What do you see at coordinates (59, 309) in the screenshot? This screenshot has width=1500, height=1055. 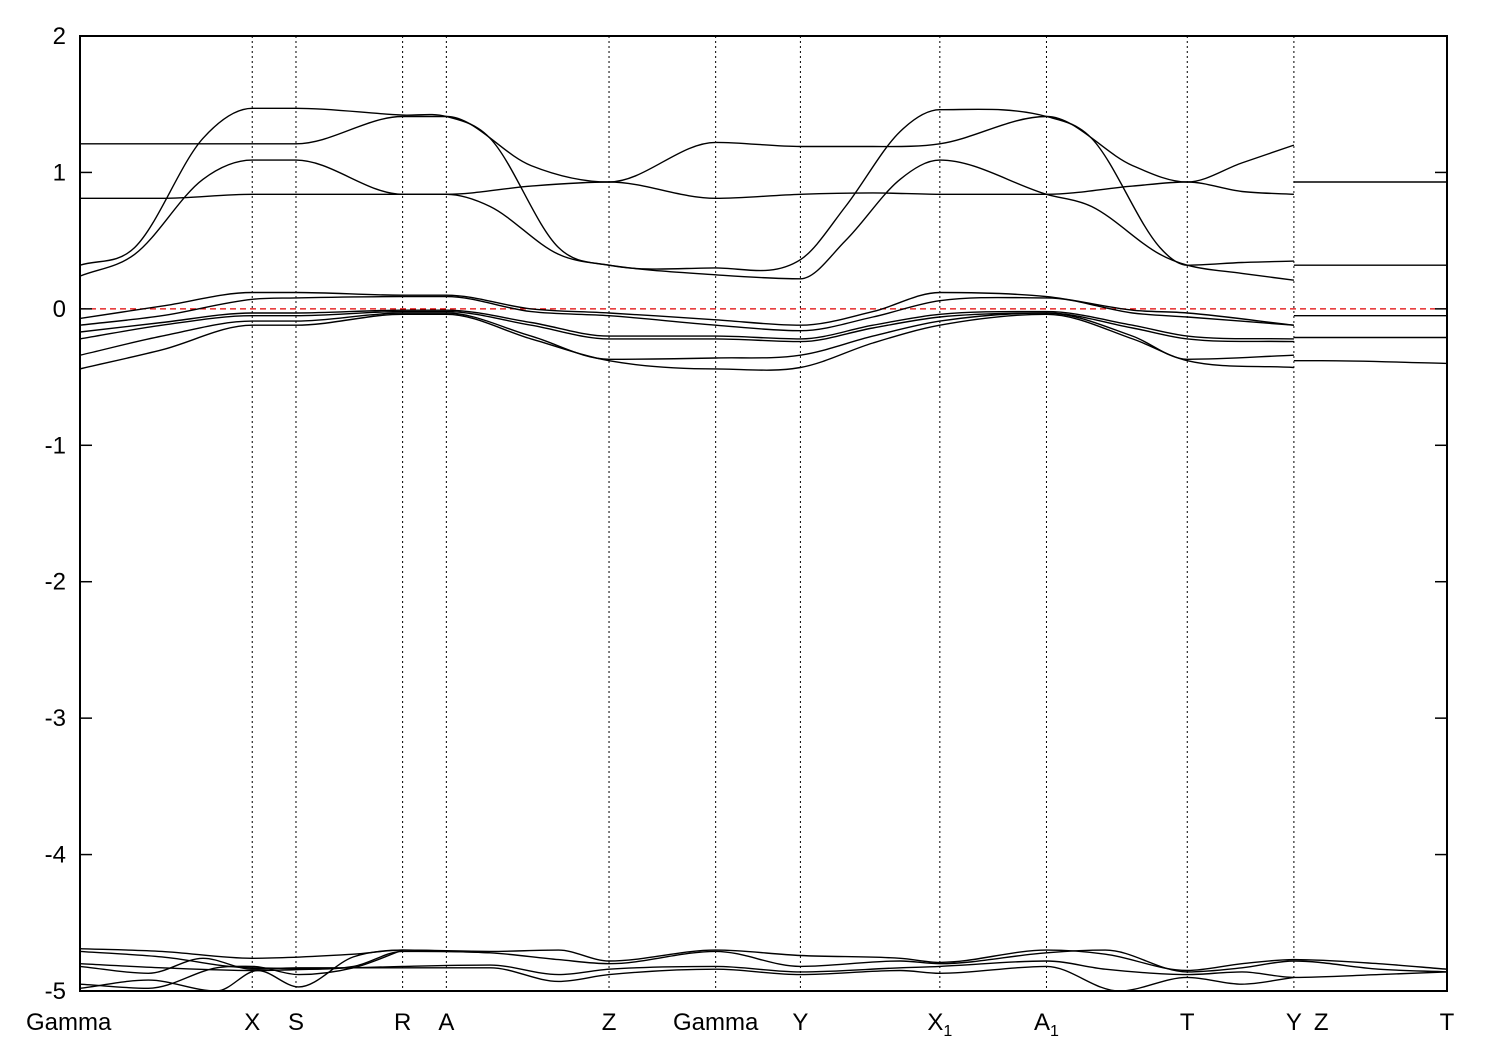 I see `y-tick-label-2: 0` at bounding box center [59, 309].